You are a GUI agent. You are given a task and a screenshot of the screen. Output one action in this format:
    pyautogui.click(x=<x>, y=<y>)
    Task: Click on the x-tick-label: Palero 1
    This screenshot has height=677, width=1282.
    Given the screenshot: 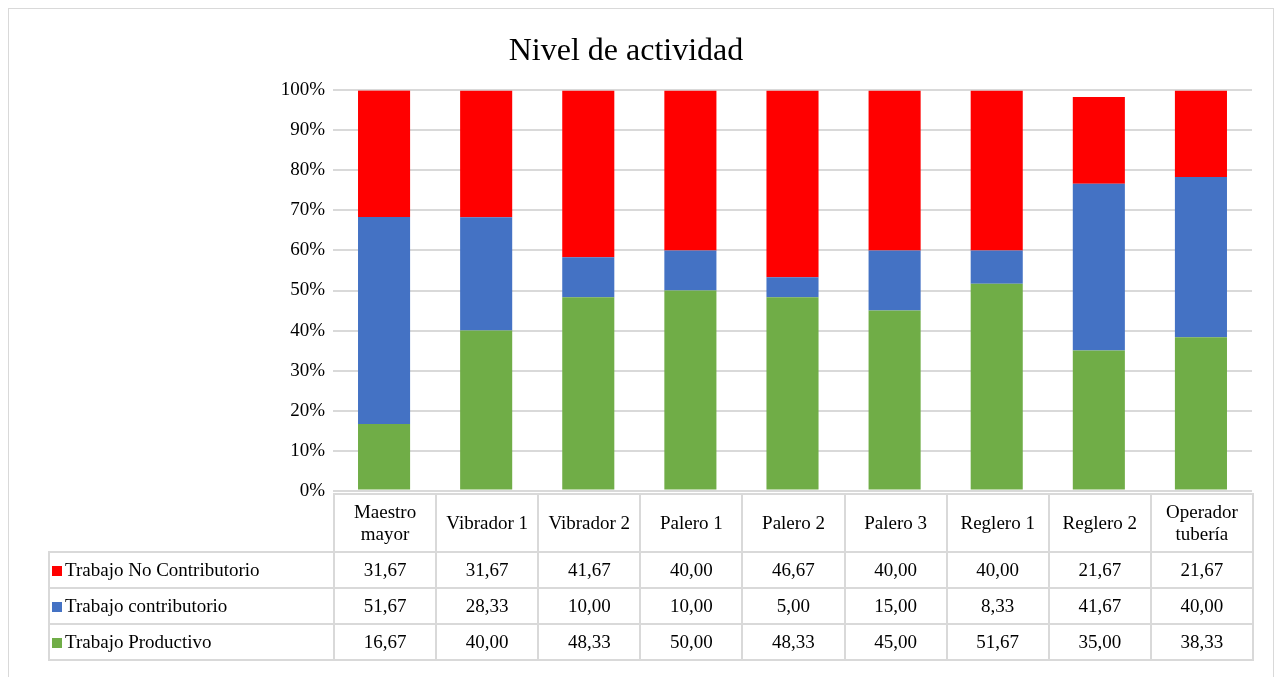 What is the action you would take?
    pyautogui.click(x=691, y=522)
    